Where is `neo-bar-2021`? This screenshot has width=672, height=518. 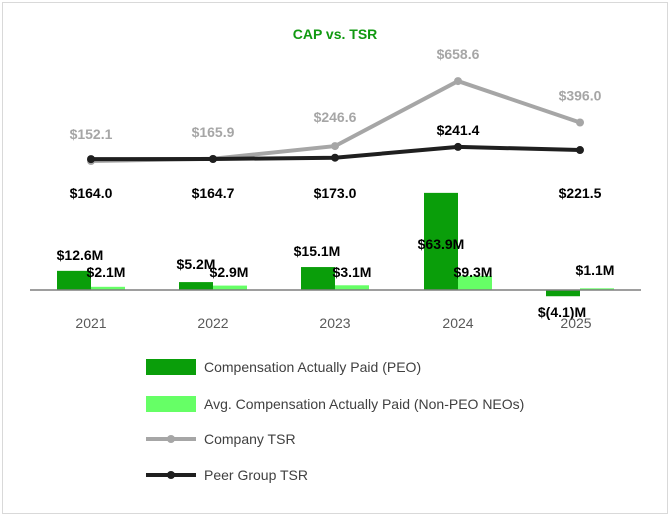
neo-bar-2021 is located at coordinates (108, 288).